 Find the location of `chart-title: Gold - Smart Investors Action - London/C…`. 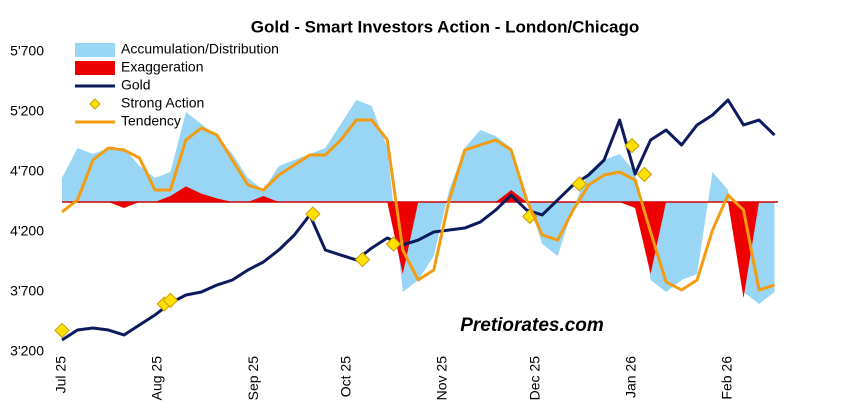

chart-title: Gold - Smart Investors Action - London/C… is located at coordinates (445, 26).